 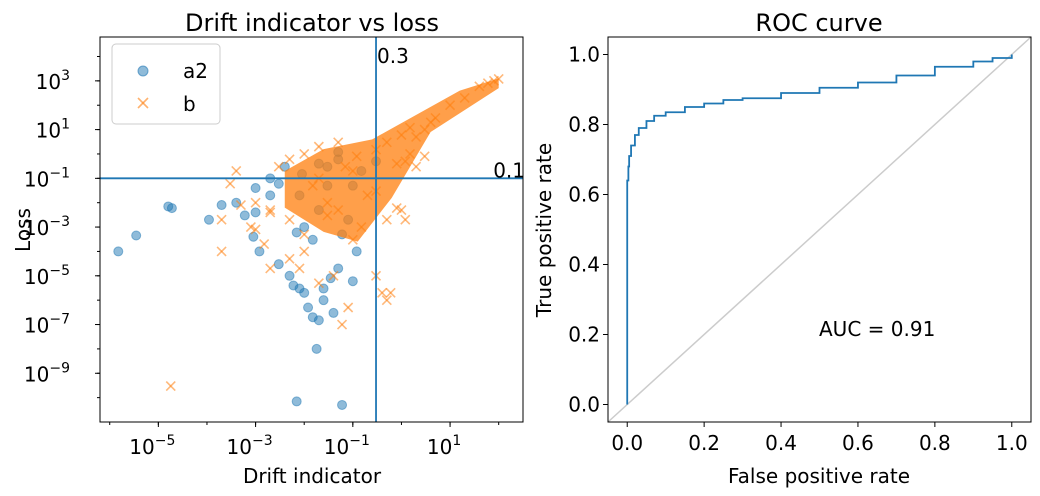 What do you see at coordinates (584, 125) in the screenshot?
I see `roc-y-tick-label: 0.8` at bounding box center [584, 125].